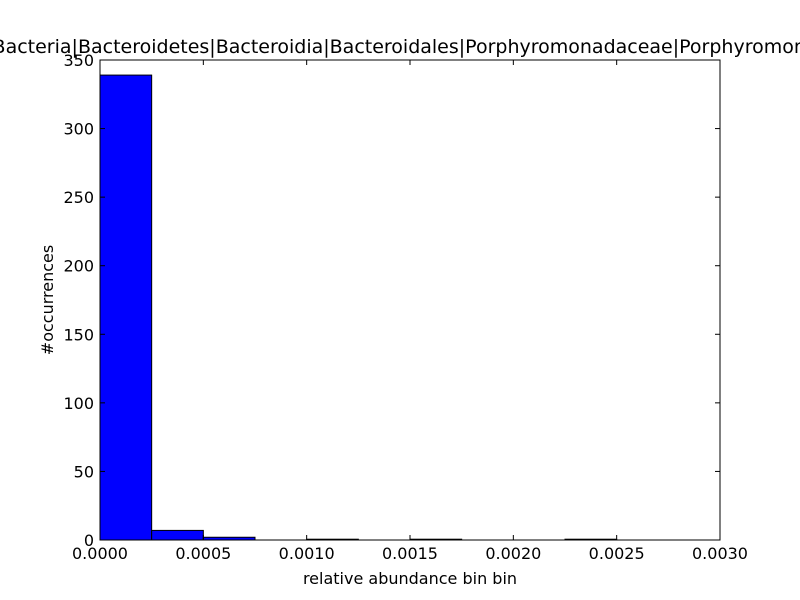 This screenshot has height=600, width=800. Describe the element at coordinates (78, 60) in the screenshot. I see `y-tick-label: 350` at that location.